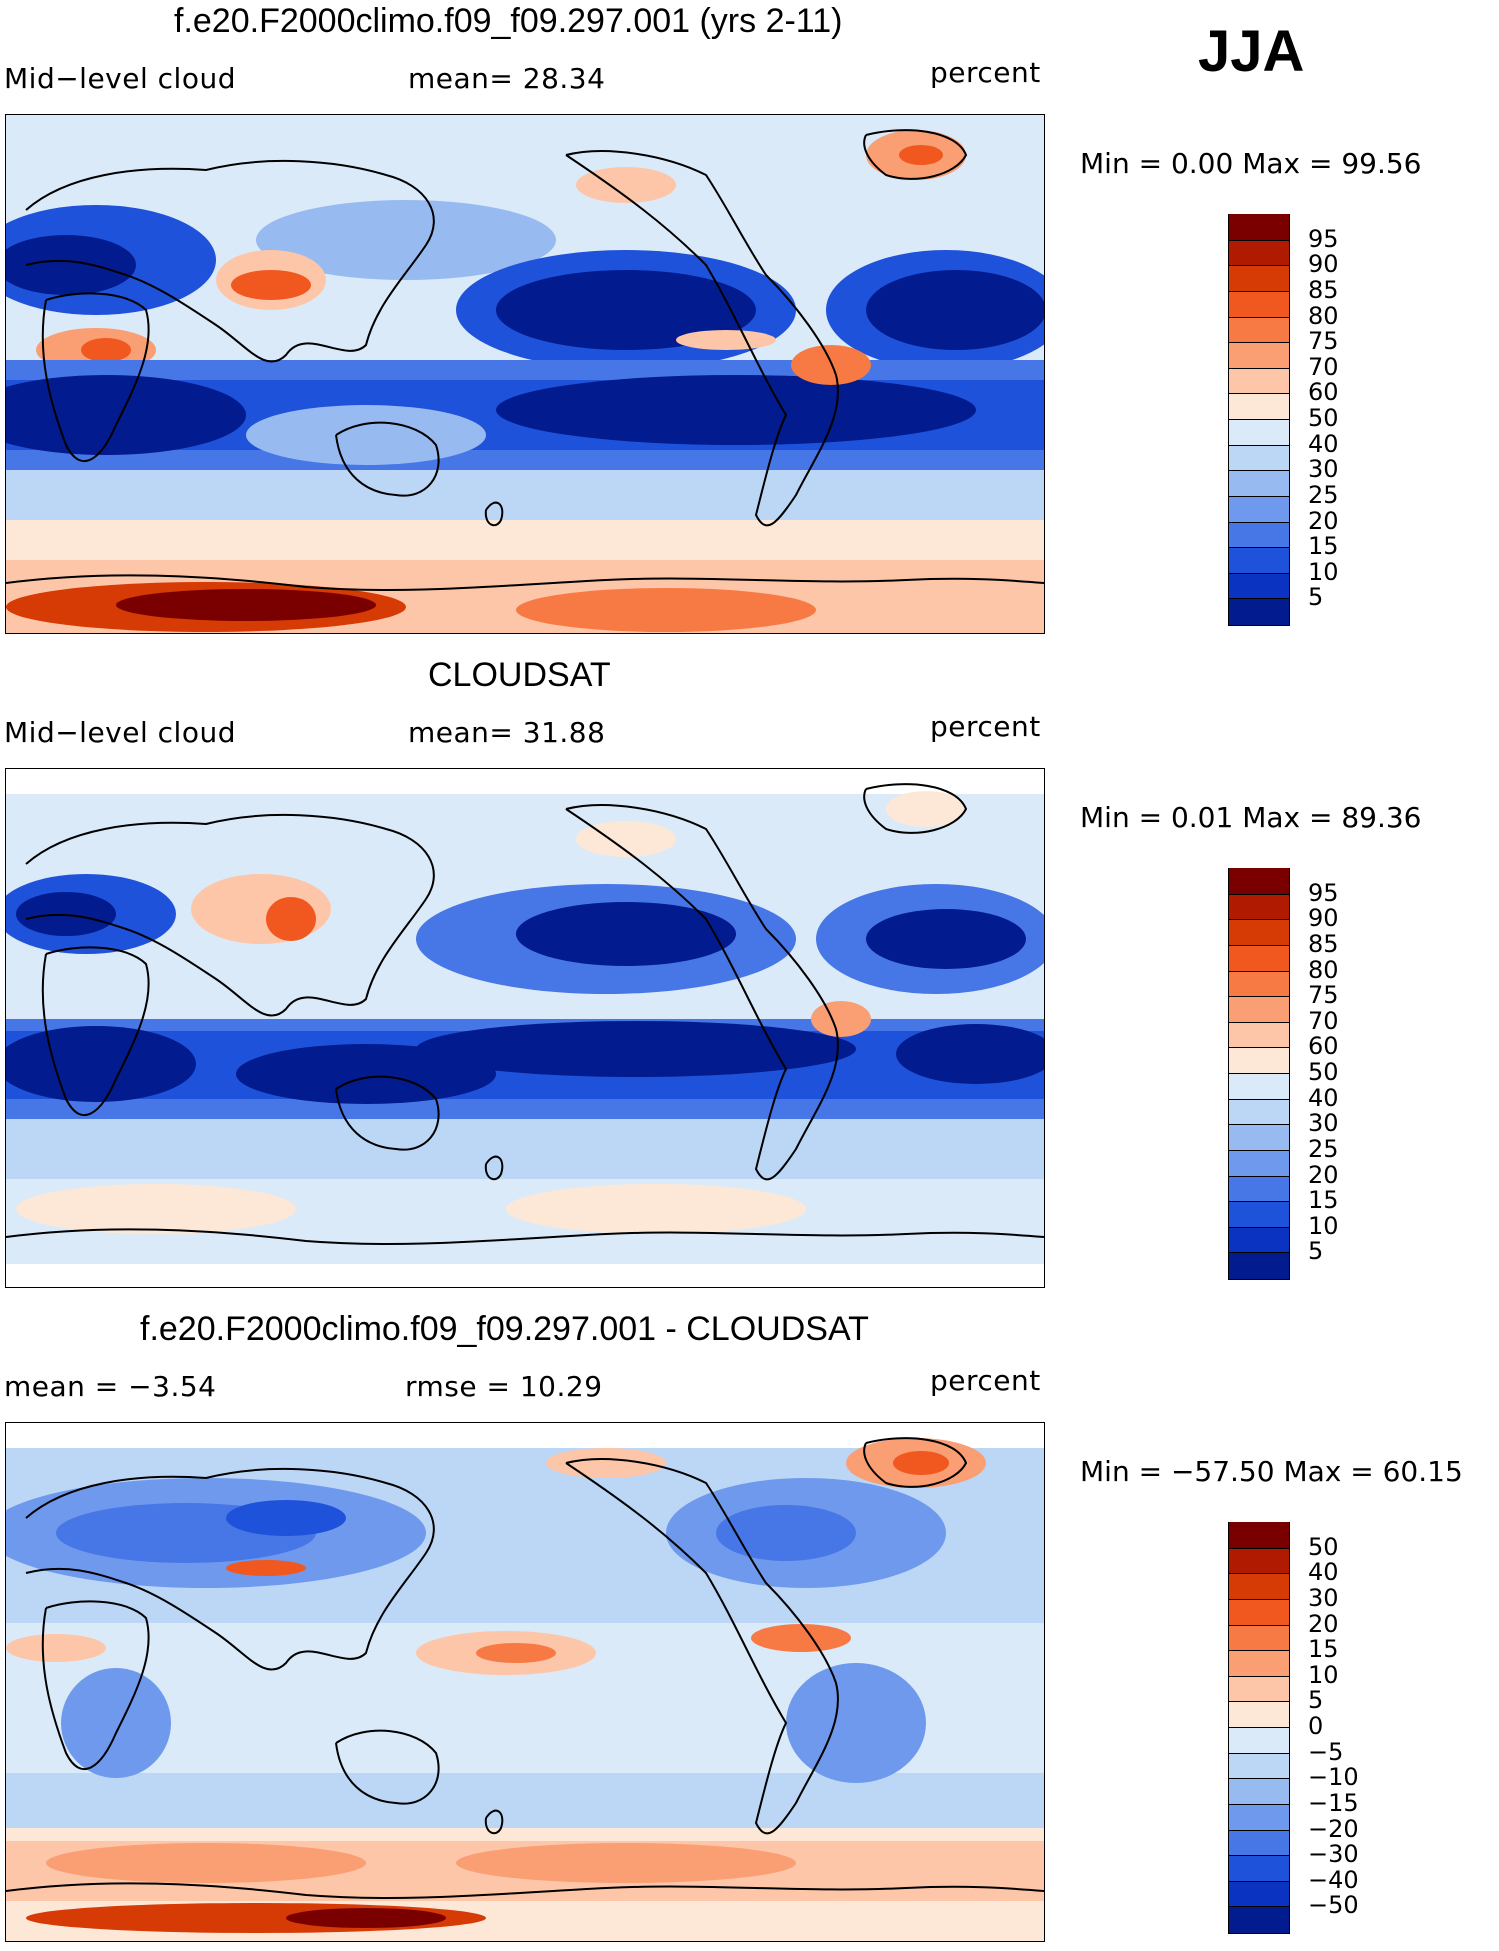 The height and width of the screenshot is (1951, 1499). What do you see at coordinates (1316, 1726) in the screenshot?
I see `colorbar-tick-label: 0` at bounding box center [1316, 1726].